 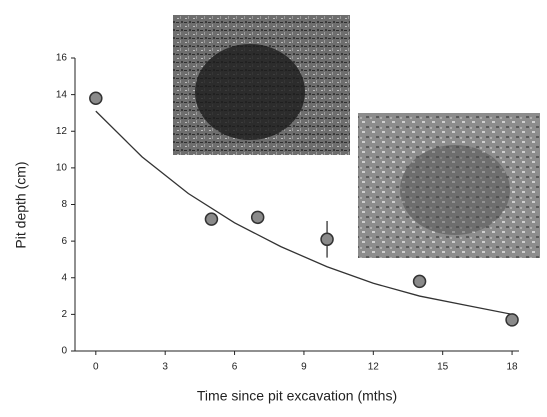 What do you see at coordinates (443, 367) in the screenshot?
I see `x-tick-label: 15` at bounding box center [443, 367].